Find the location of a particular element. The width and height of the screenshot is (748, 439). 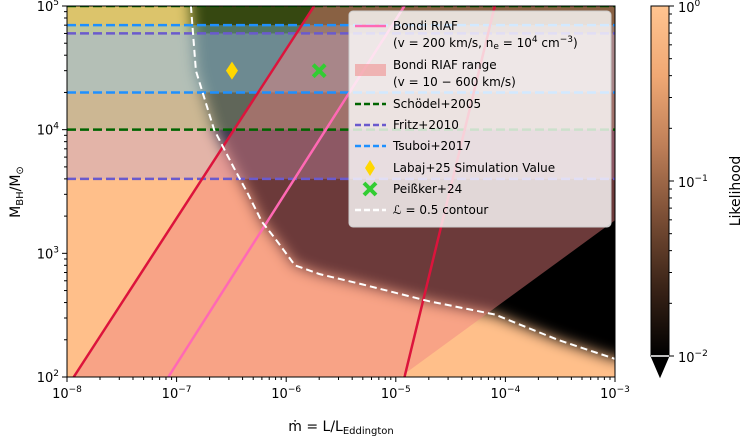

x-tick-label-1: 10⁻⁷ is located at coordinates (177, 393).